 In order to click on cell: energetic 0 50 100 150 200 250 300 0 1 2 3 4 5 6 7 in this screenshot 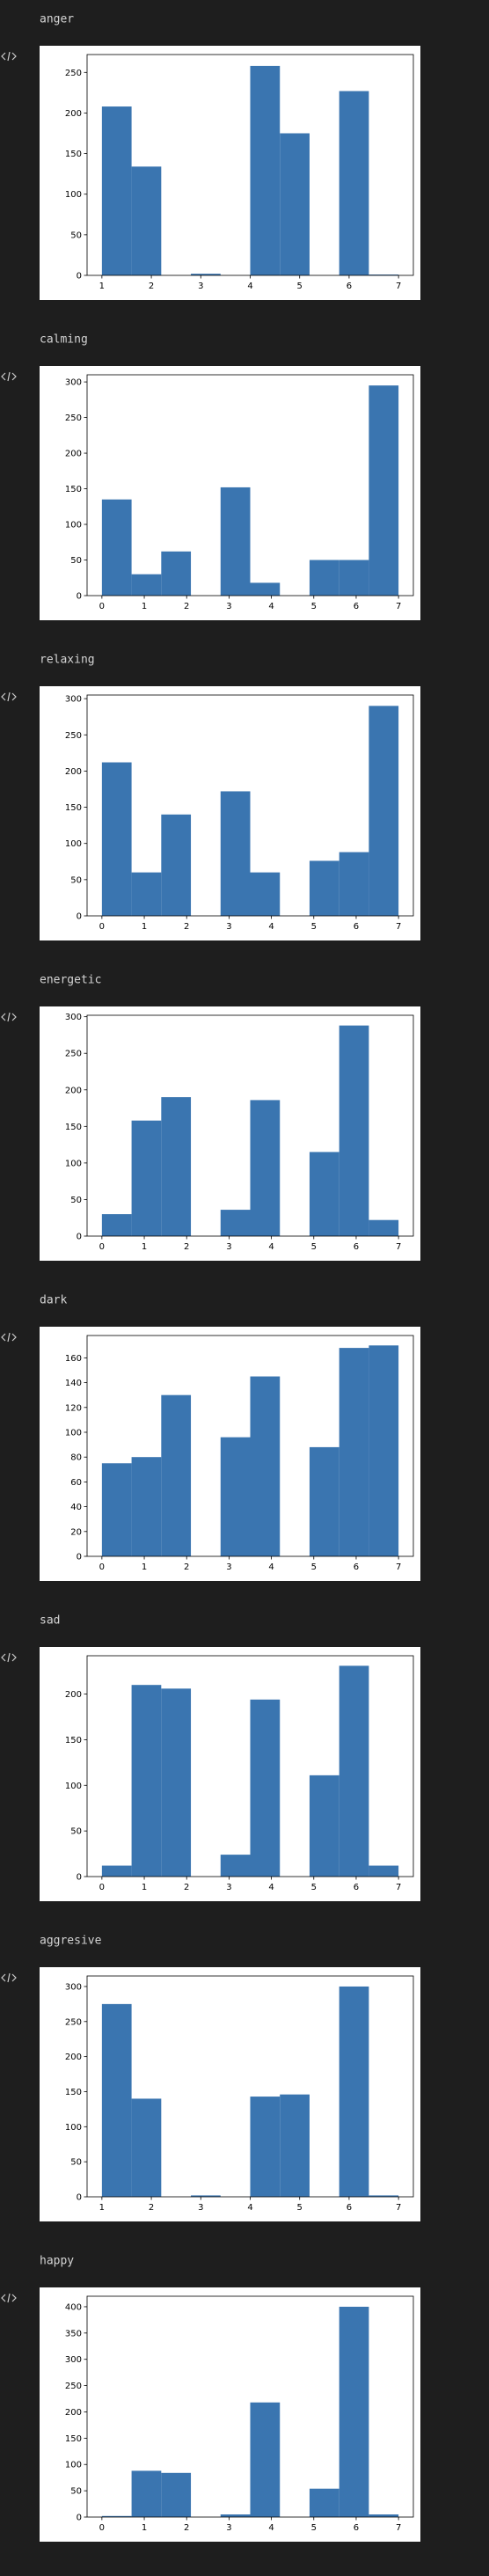, I will do `click(210, 1117)`.